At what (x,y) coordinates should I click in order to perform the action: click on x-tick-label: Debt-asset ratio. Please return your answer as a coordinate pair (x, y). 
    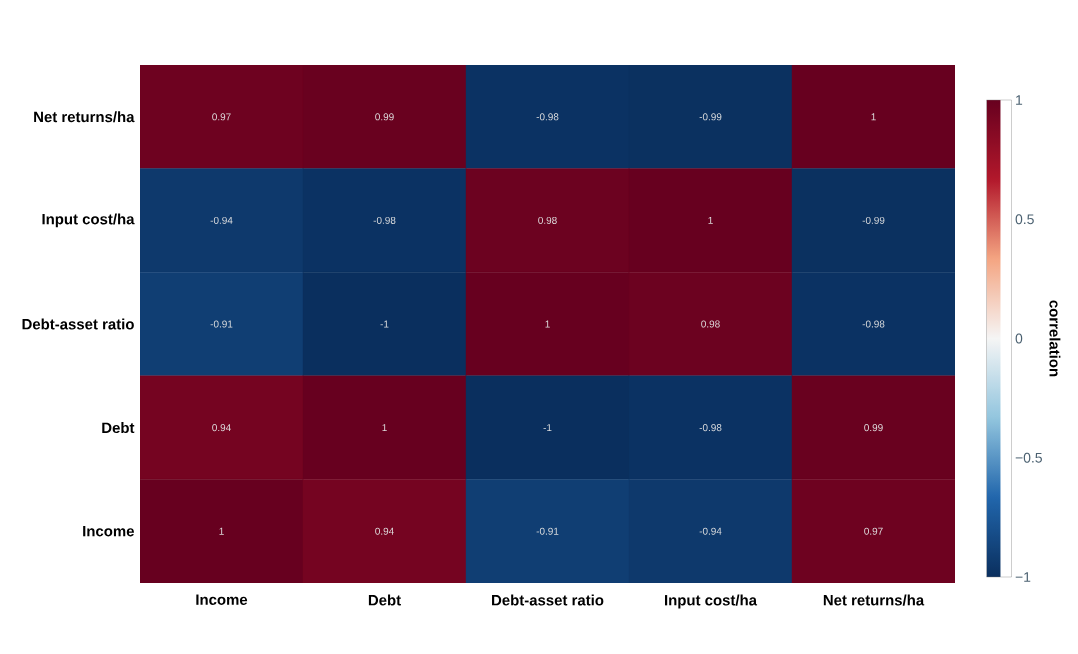
    Looking at the image, I should click on (548, 600).